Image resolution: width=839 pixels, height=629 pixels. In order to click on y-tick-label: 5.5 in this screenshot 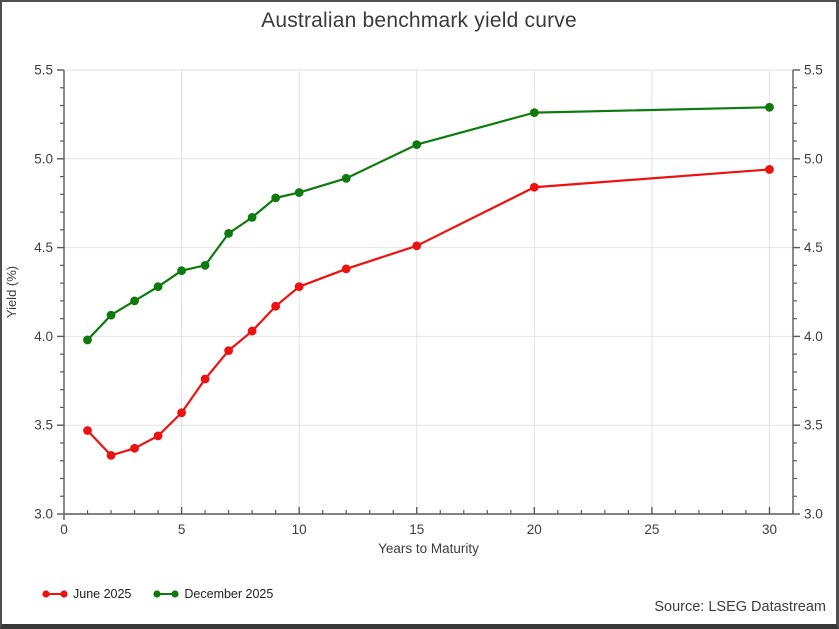, I will do `click(43, 70)`.